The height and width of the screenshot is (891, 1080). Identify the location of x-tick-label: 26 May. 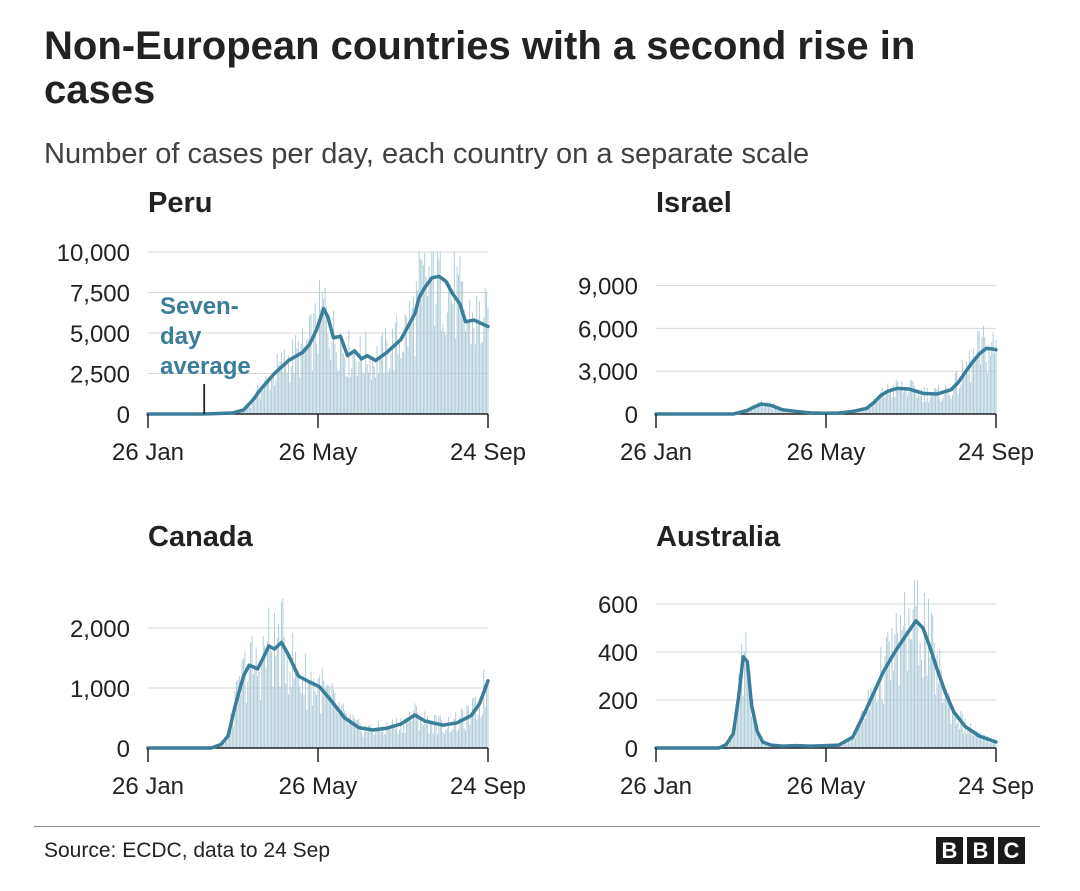
(826, 786).